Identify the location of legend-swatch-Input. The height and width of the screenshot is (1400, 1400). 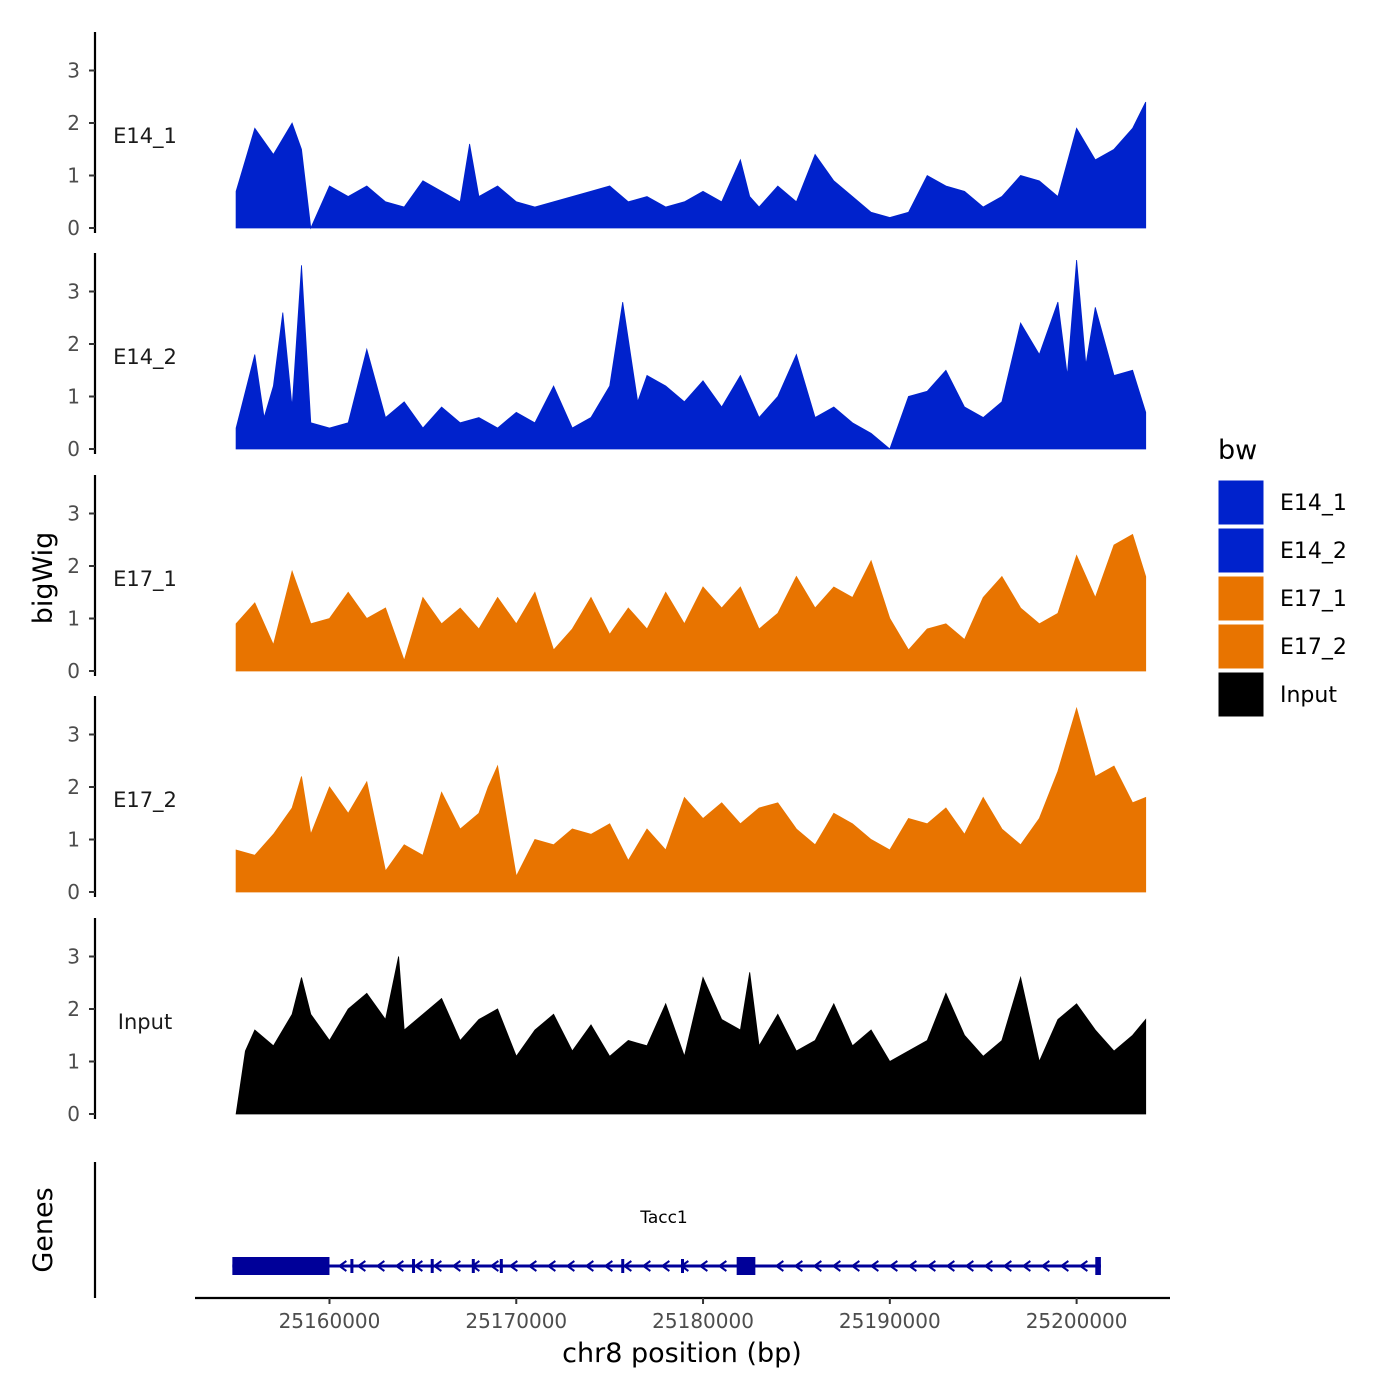
(1241, 694).